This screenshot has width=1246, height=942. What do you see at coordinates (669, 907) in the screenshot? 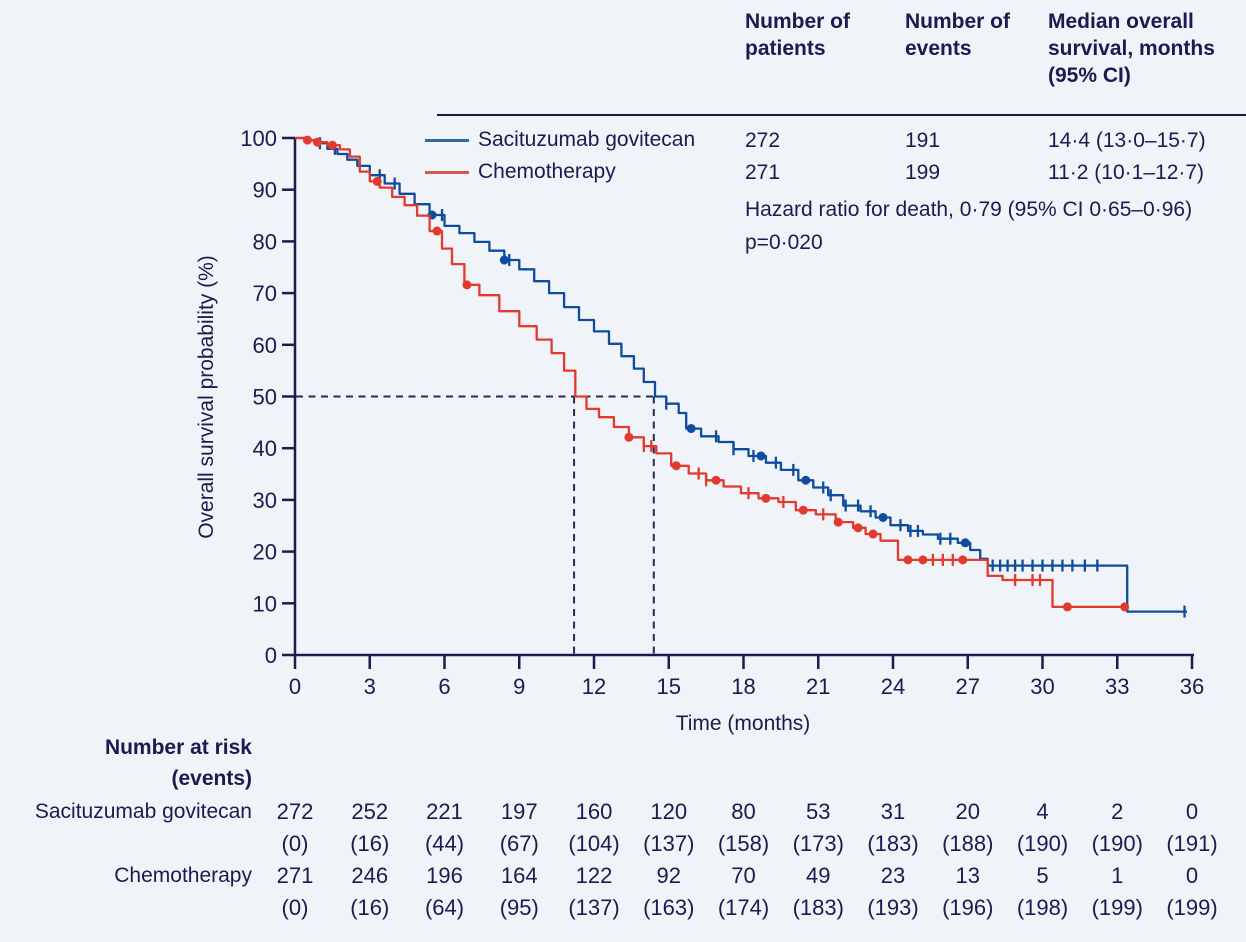
I see `risk-cell: (163)` at bounding box center [669, 907].